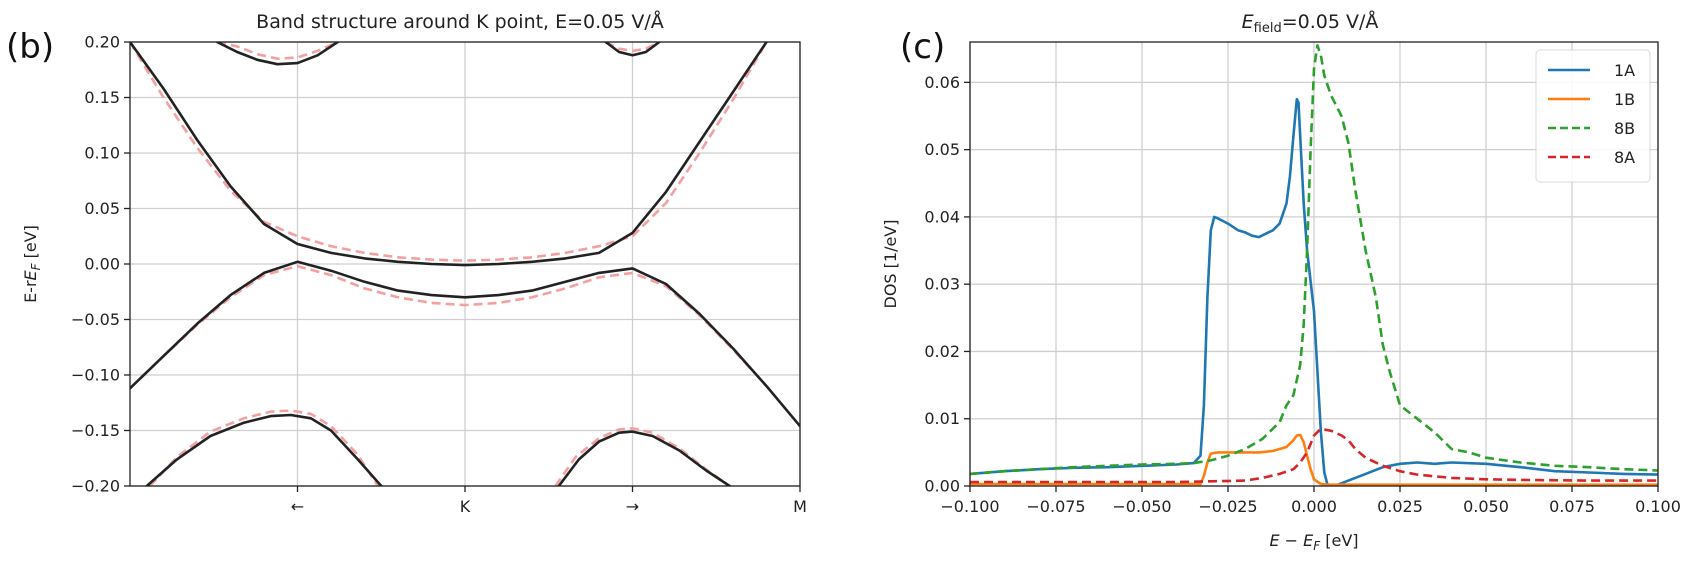  Describe the element at coordinates (1055, 506) in the screenshot. I see `dos-x-tick-label: −0.075` at that location.